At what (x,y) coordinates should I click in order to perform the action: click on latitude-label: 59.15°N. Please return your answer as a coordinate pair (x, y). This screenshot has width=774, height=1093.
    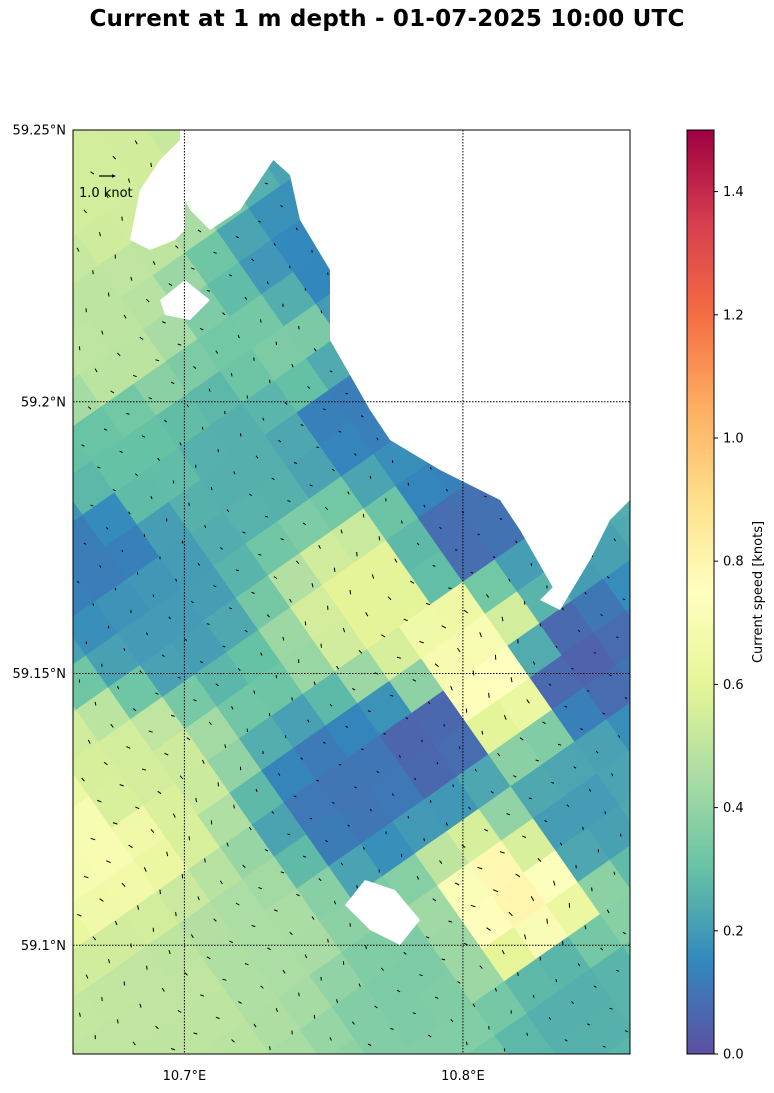
    Looking at the image, I should click on (39, 674).